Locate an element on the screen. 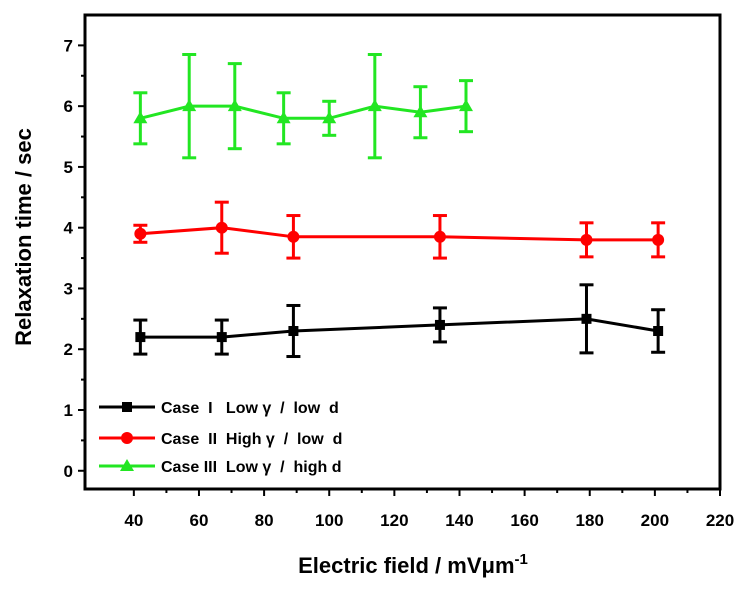 The height and width of the screenshot is (589, 753). x-axis: 40 60 80 100 120 140 160 180 200 220 is located at coordinates (429, 509).